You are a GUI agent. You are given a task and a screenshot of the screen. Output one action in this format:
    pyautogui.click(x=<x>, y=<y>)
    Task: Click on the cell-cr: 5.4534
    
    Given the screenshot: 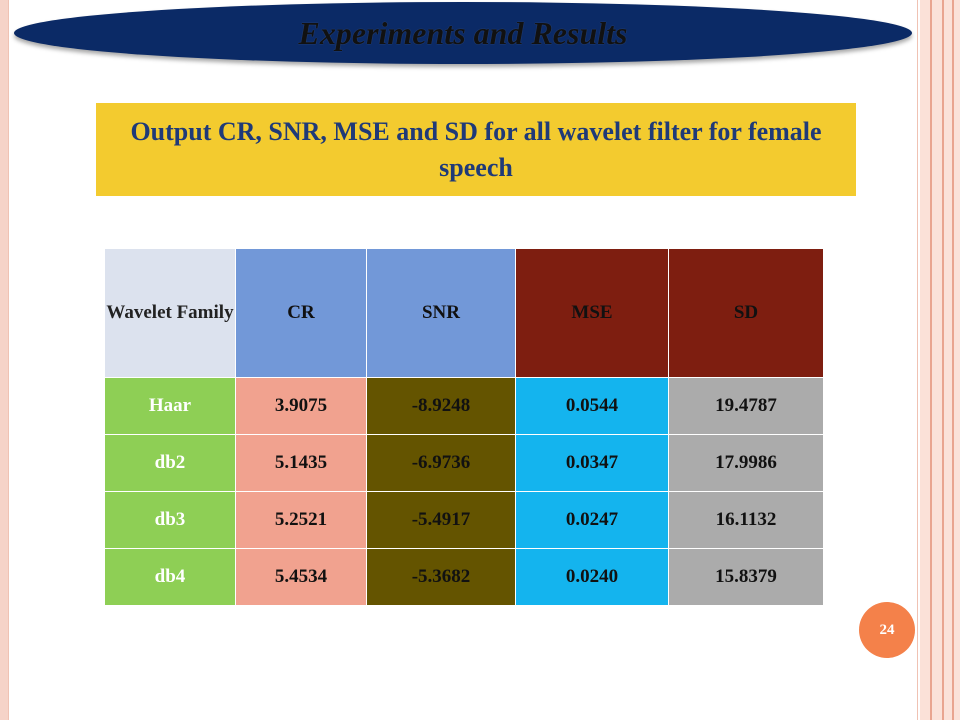 What is the action you would take?
    pyautogui.click(x=301, y=577)
    